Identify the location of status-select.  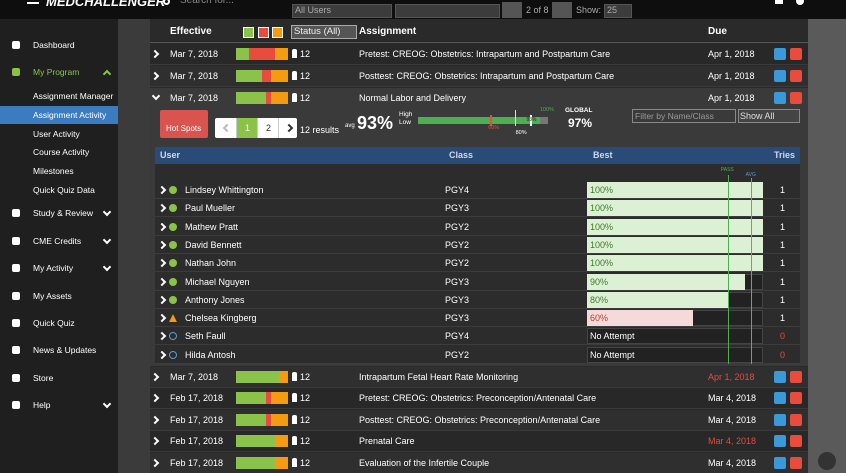
(324, 32).